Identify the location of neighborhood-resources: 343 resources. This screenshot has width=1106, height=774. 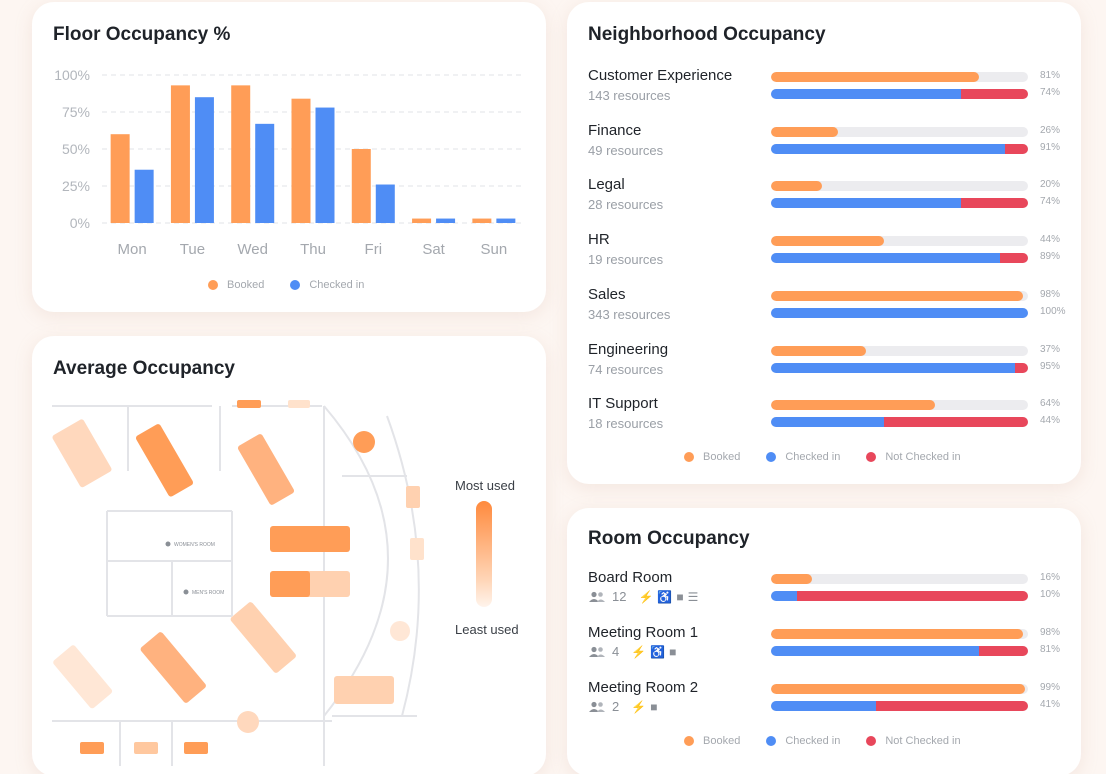
(629, 314).